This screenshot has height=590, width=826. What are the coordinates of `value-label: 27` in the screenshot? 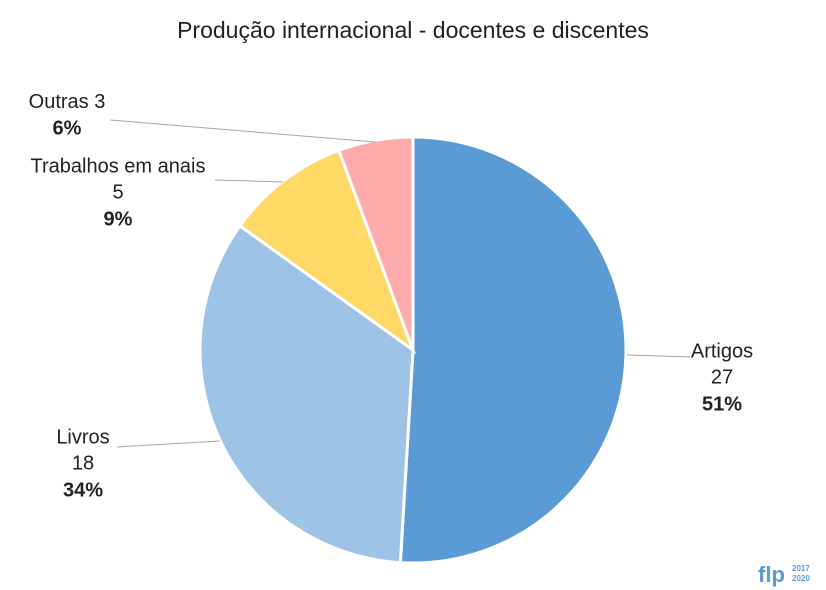 It's located at (722, 377).